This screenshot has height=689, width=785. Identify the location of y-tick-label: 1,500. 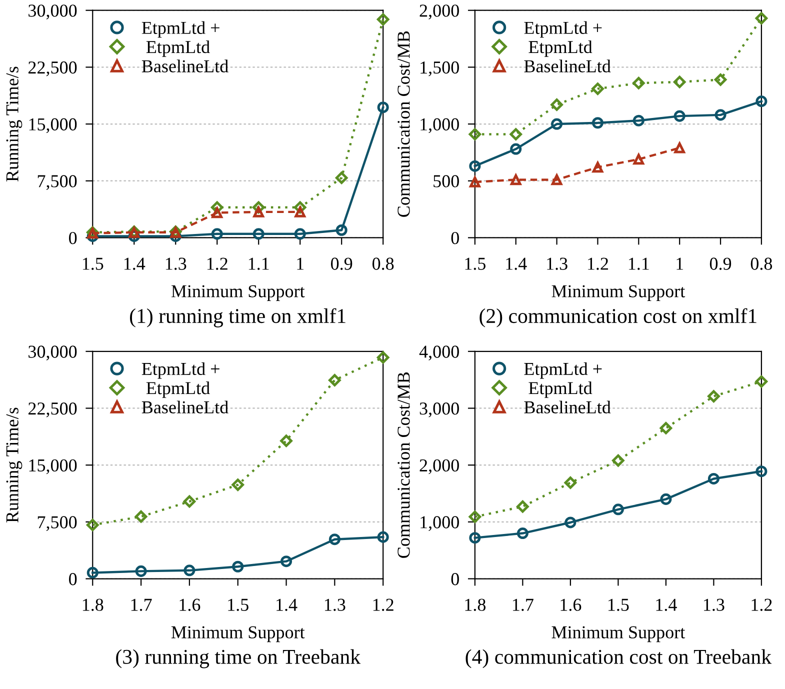
(439, 68).